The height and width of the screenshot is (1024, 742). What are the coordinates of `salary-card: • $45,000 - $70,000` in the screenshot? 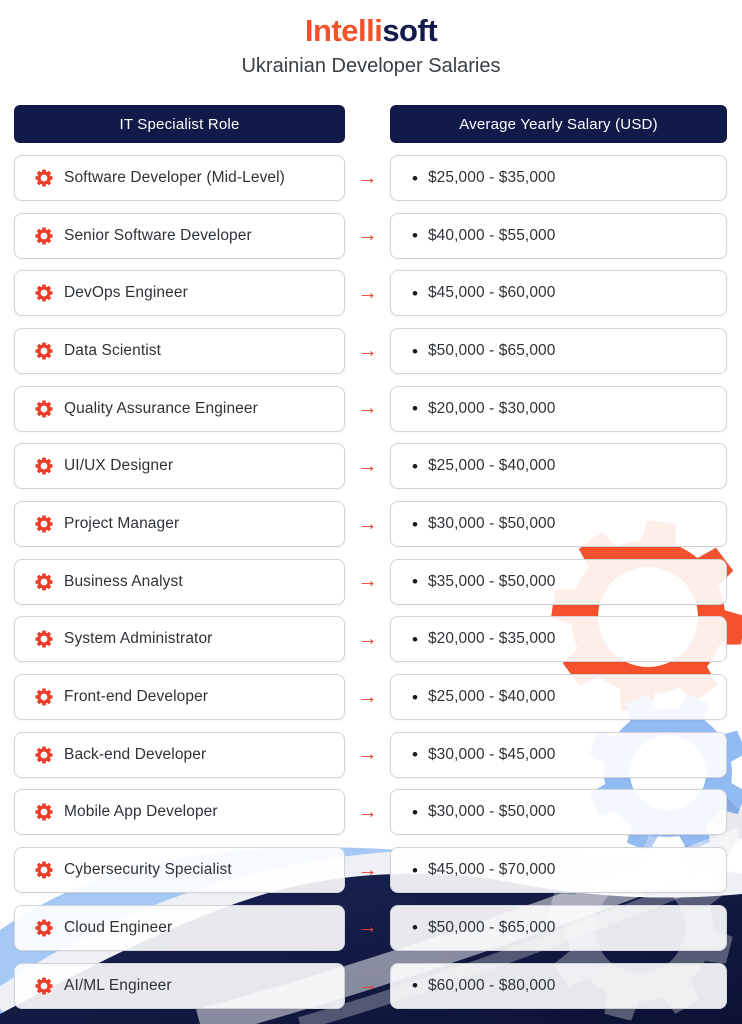 It's located at (558, 870).